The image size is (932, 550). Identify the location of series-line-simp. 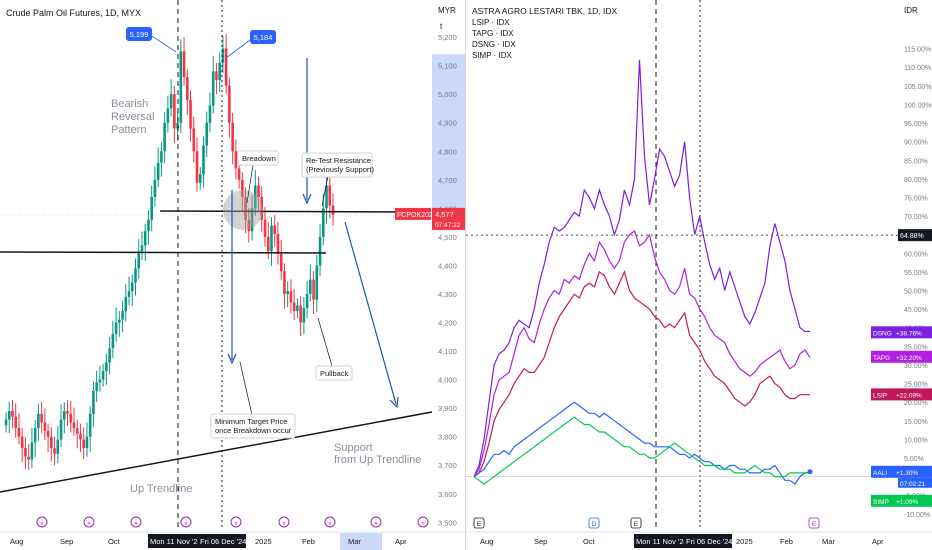
(642, 450).